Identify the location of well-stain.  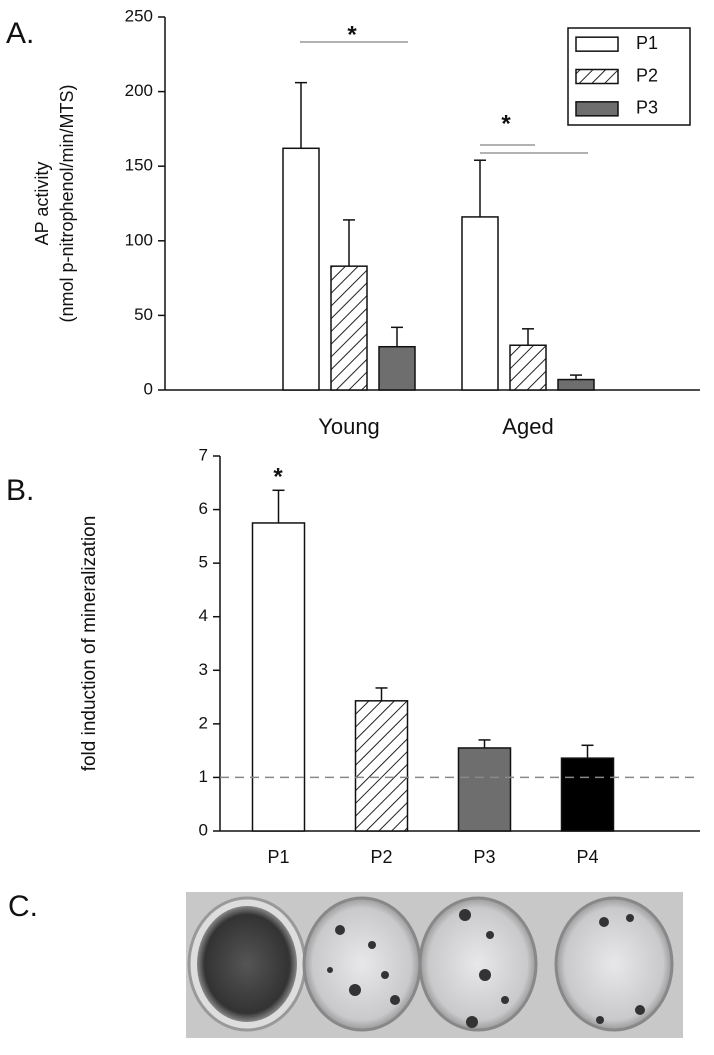
(247, 964).